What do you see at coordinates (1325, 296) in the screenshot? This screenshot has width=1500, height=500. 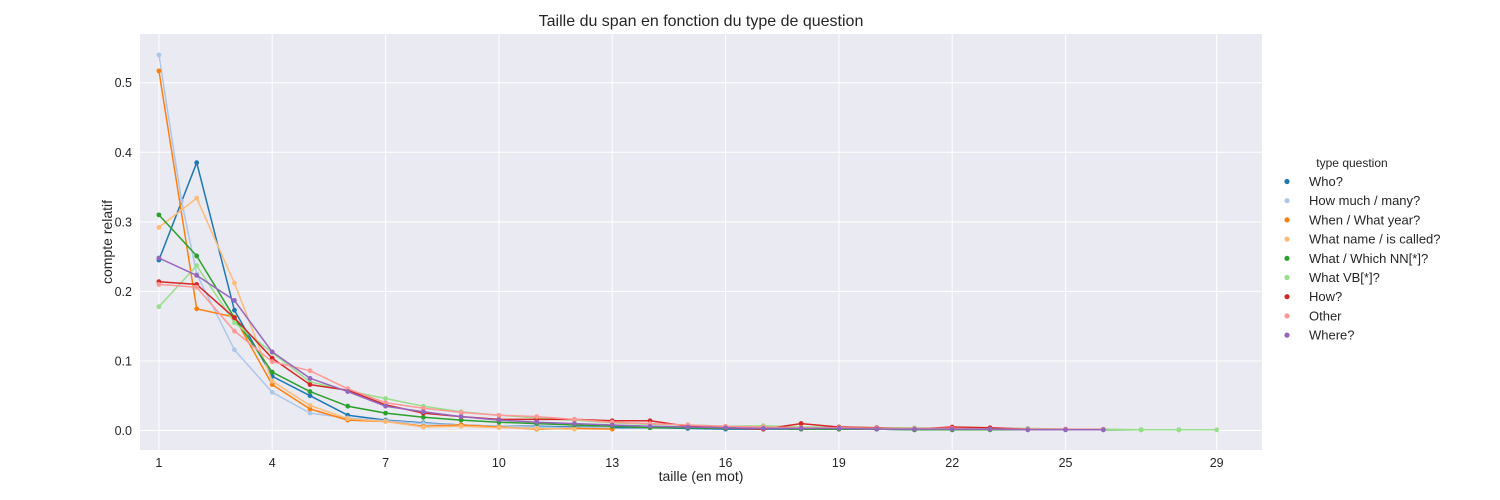 I see `legend-label: How?` at bounding box center [1325, 296].